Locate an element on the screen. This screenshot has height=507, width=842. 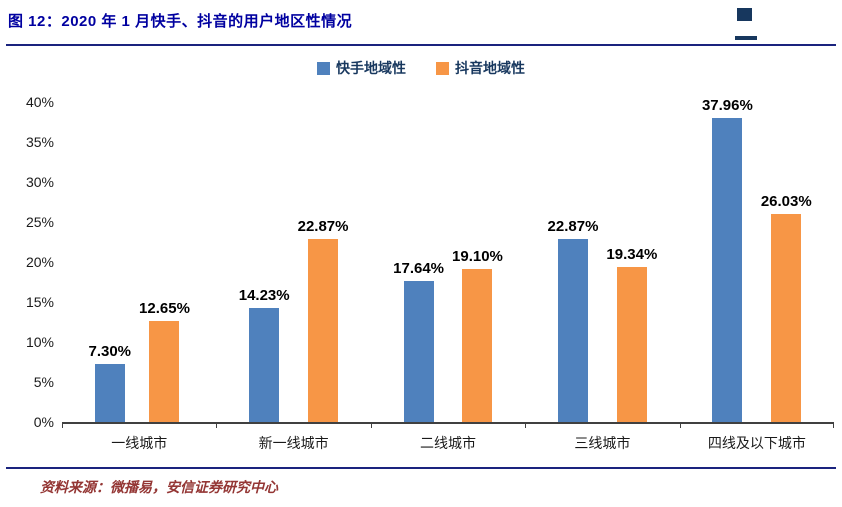
bar-value-label: 37.96% is located at coordinates (727, 106).